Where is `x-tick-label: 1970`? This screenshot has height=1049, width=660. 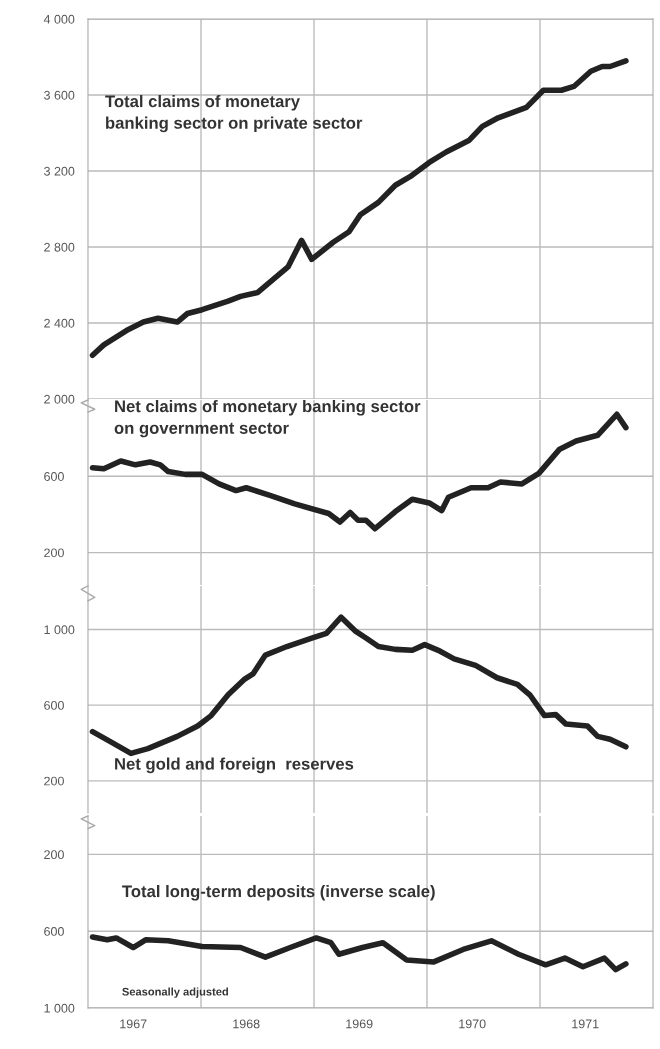
x-tick-label: 1970 is located at coordinates (472, 1024).